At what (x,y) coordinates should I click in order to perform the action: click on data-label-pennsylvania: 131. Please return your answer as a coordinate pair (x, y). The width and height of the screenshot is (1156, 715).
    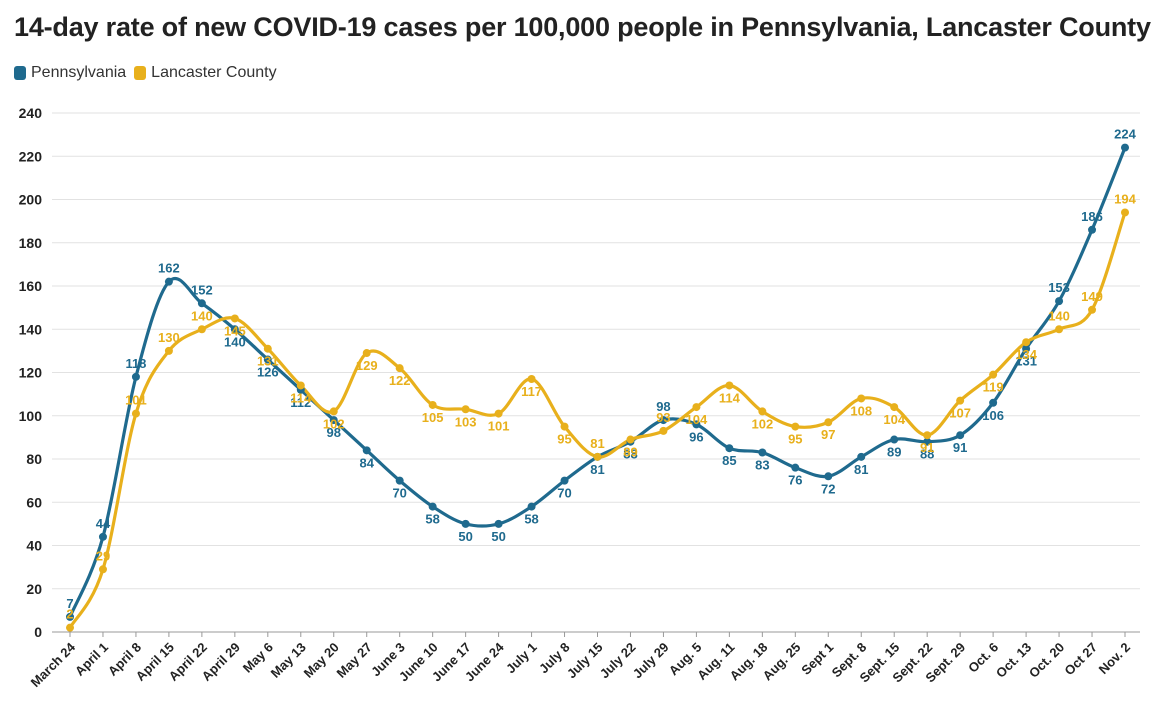
    Looking at the image, I should click on (1026, 361).